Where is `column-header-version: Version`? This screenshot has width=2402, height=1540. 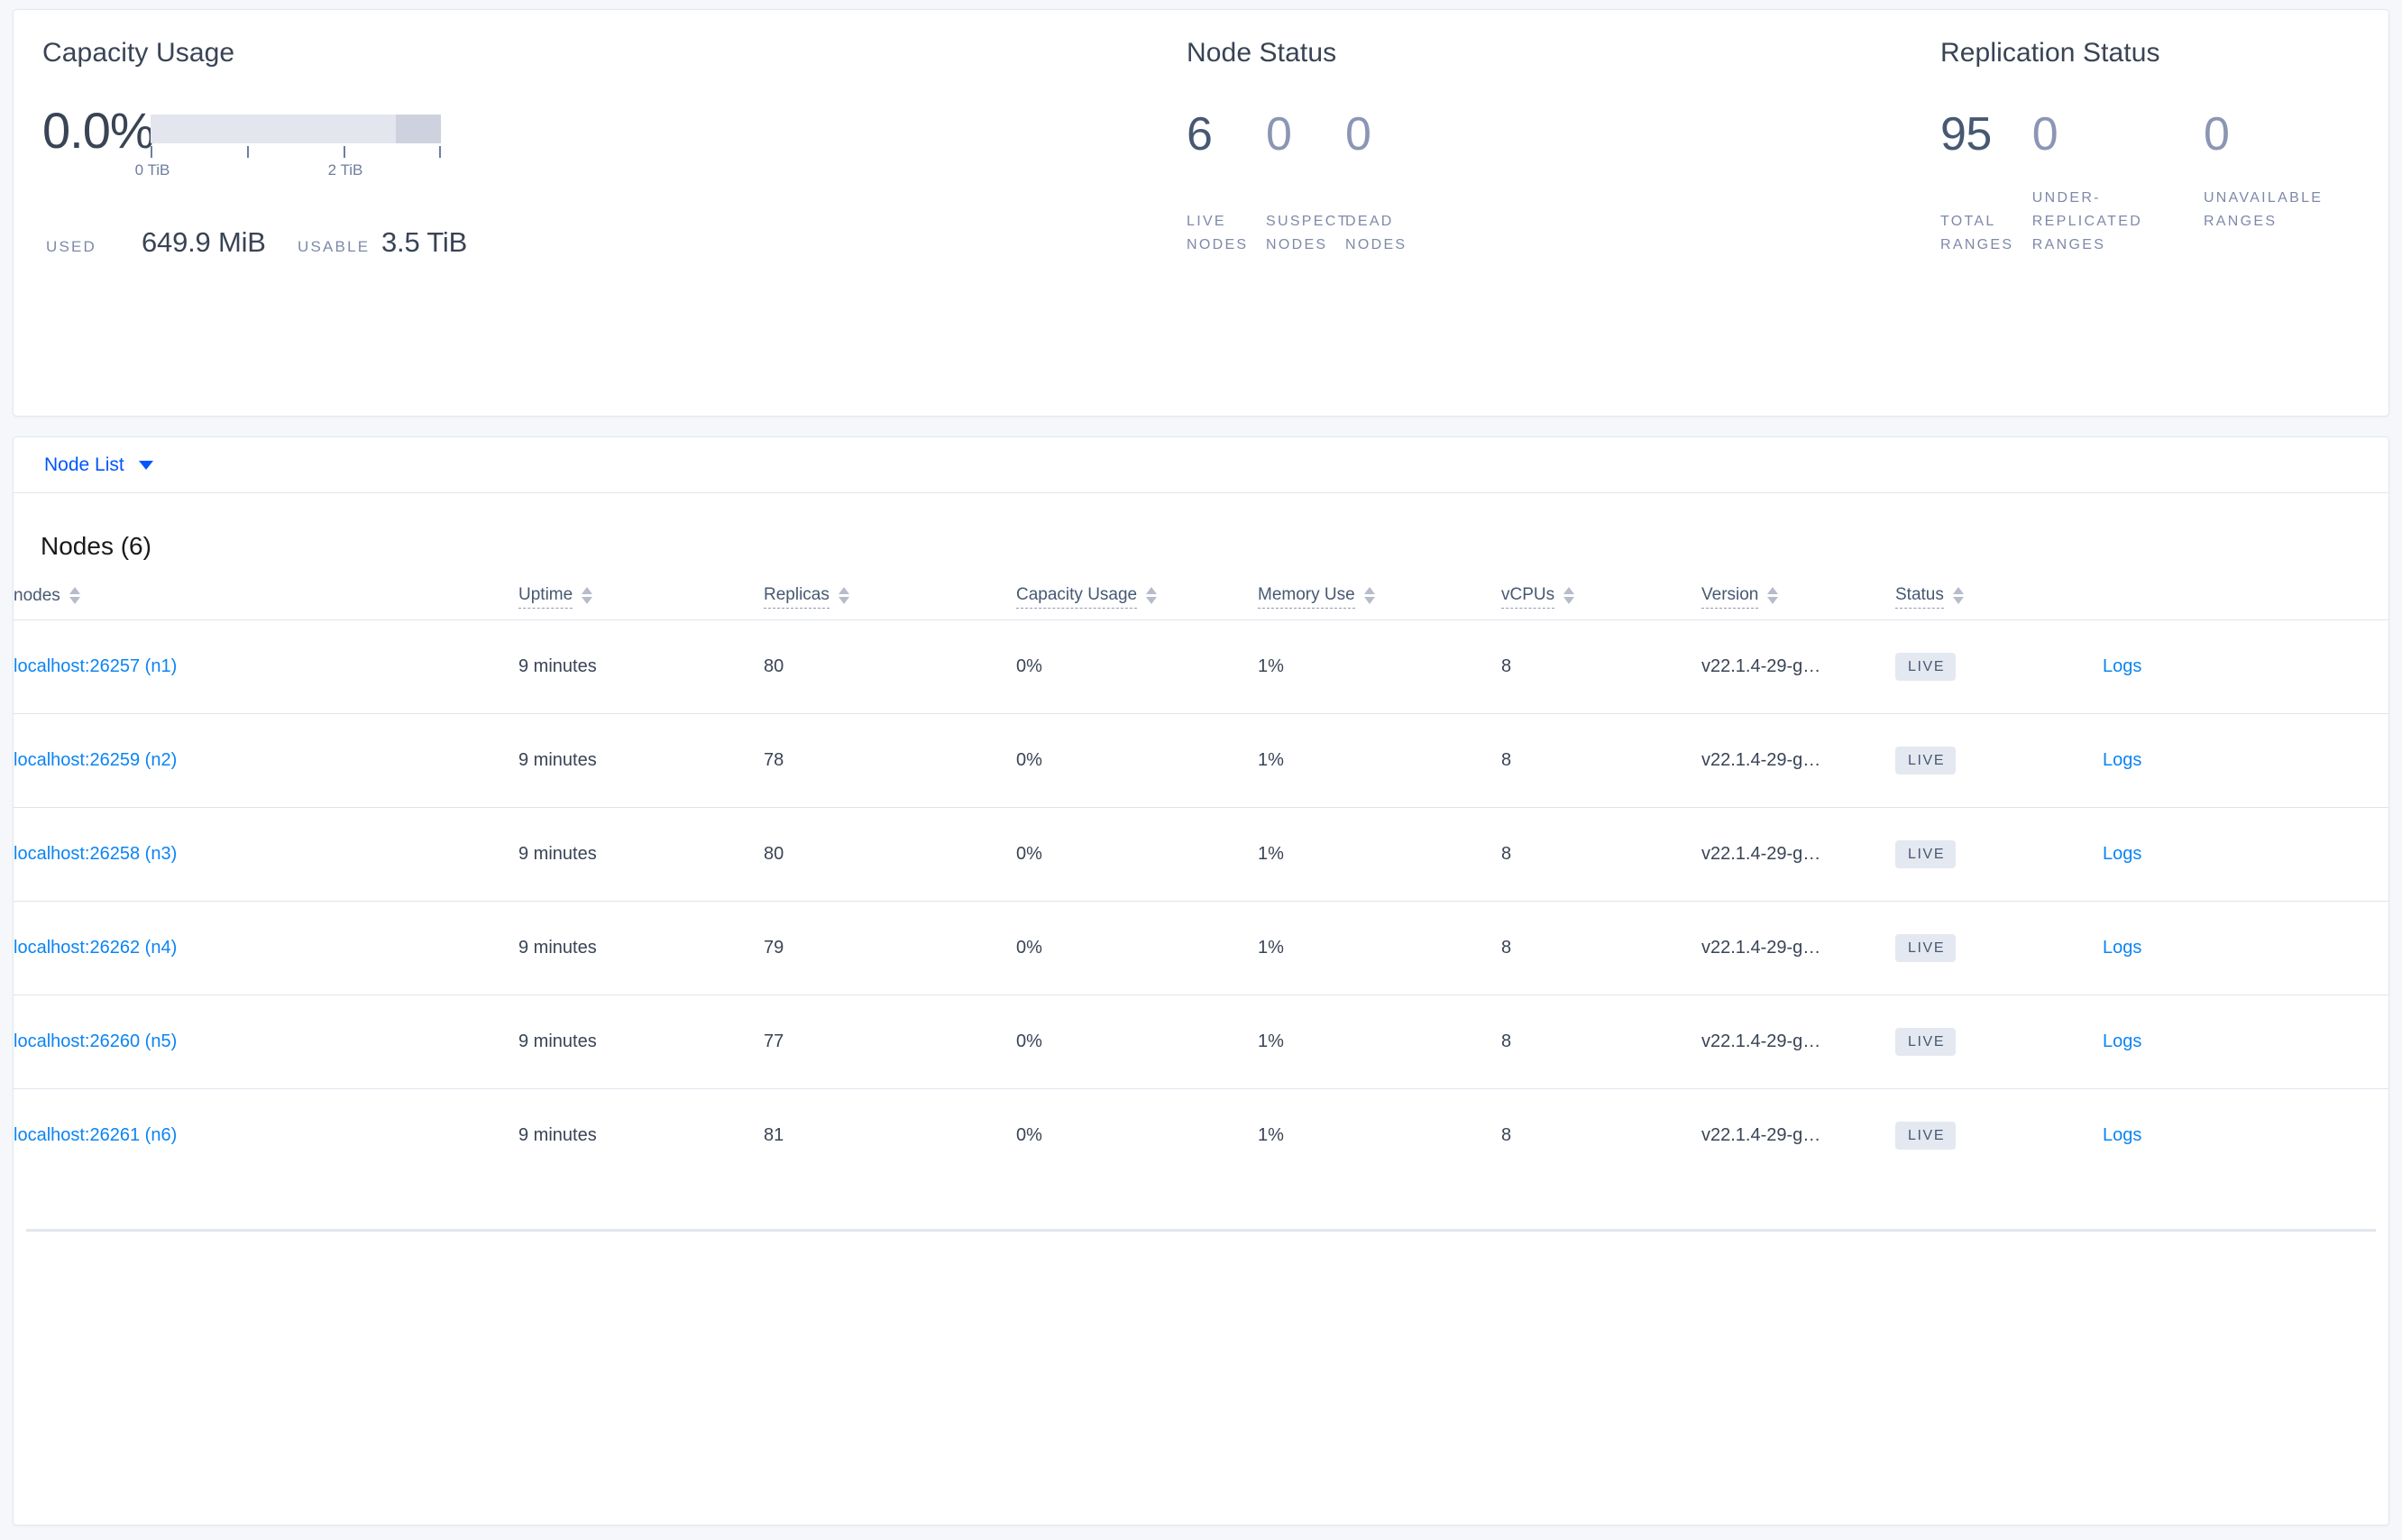
column-header-version: Version is located at coordinates (1798, 602).